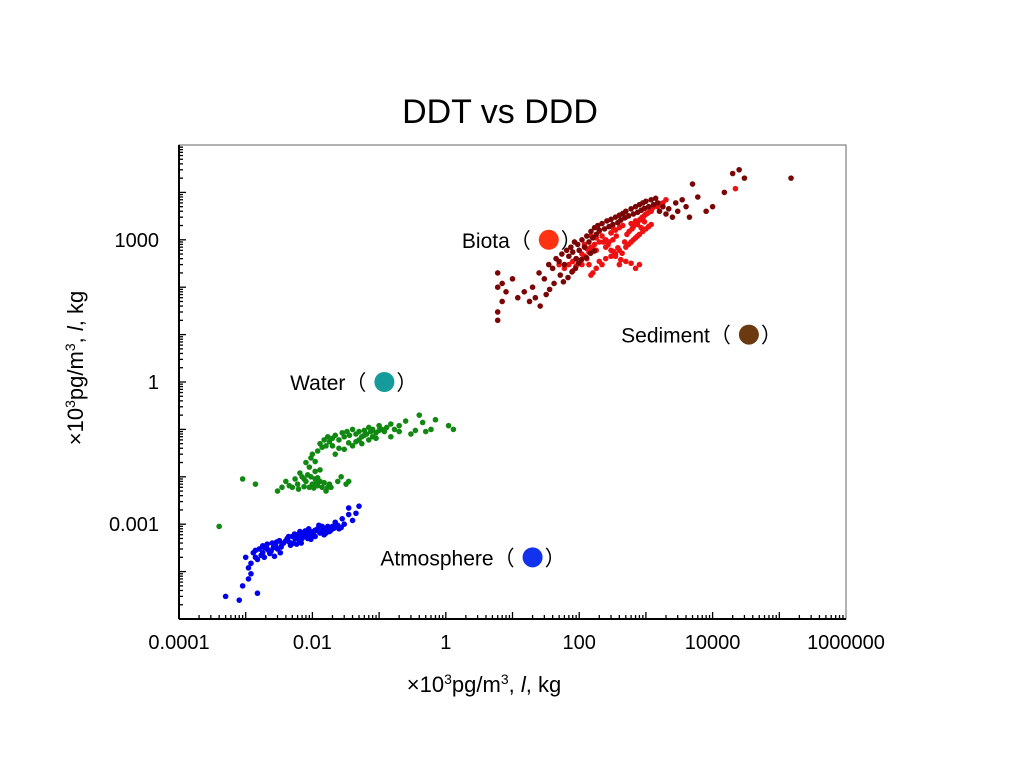  What do you see at coordinates (75, 368) in the screenshot?
I see `y-axis-label: ×103pg/m3, l, kg` at bounding box center [75, 368].